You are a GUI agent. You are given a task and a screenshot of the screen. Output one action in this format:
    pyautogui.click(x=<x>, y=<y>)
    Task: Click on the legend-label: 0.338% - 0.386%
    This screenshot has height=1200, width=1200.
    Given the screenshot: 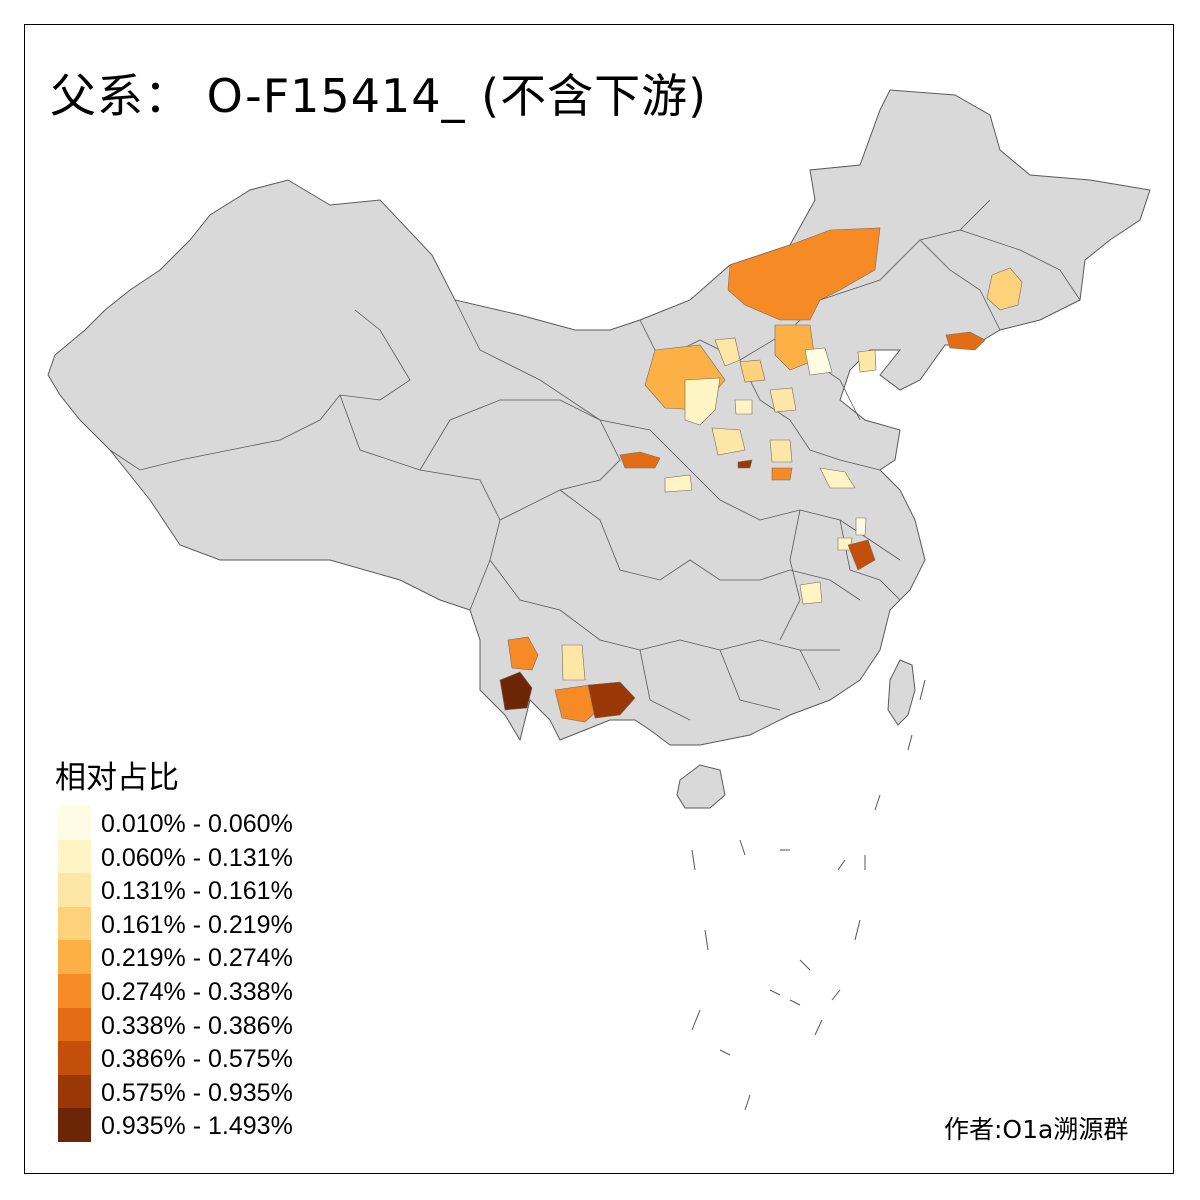 What is the action you would take?
    pyautogui.click(x=197, y=1025)
    